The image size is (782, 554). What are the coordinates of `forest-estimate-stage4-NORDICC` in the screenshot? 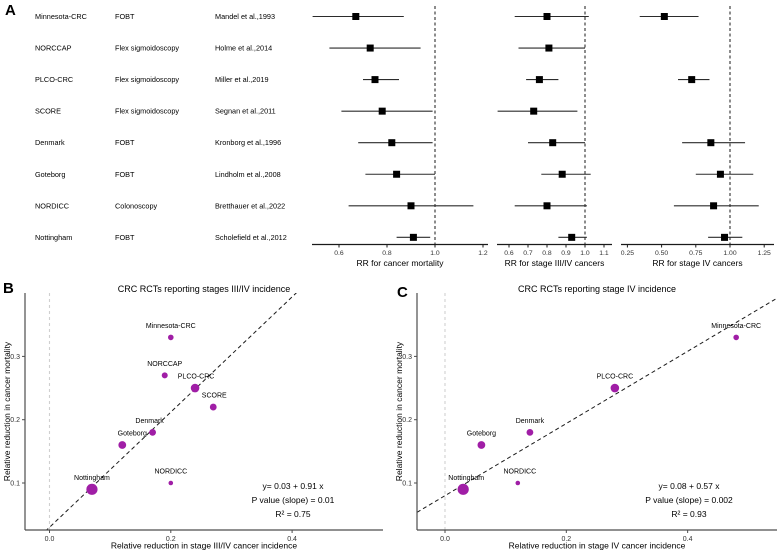 It's located at (716, 206).